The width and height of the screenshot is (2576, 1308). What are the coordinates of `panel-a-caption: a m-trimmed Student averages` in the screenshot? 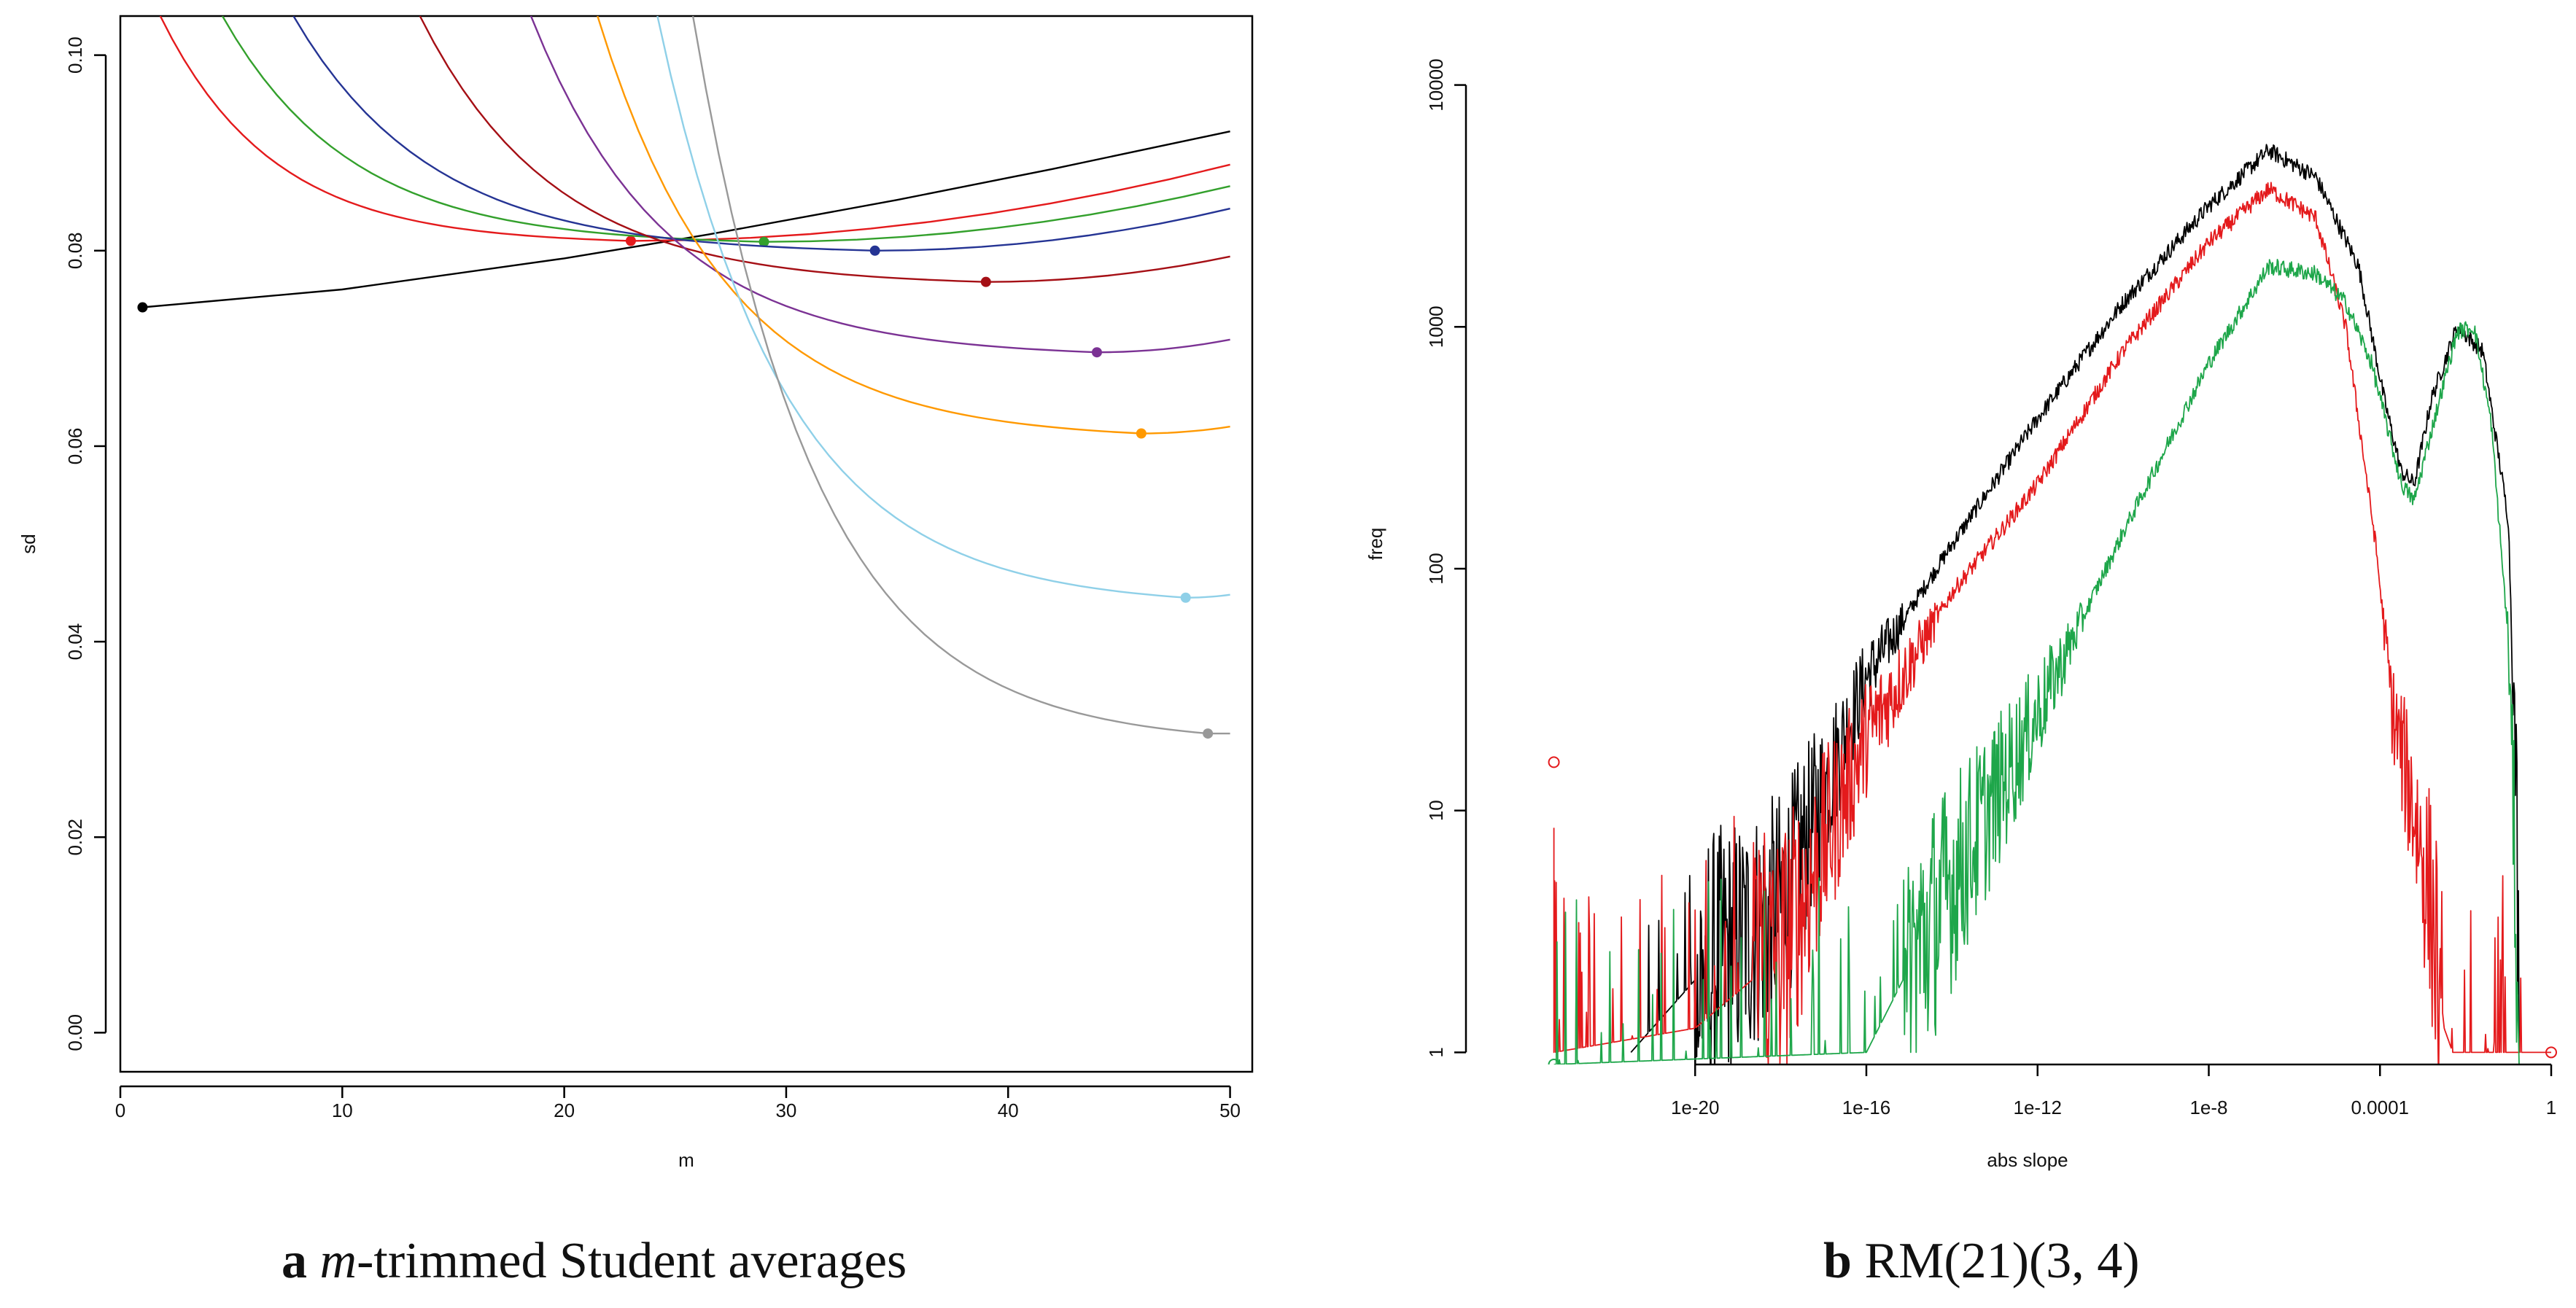 It's located at (595, 1261).